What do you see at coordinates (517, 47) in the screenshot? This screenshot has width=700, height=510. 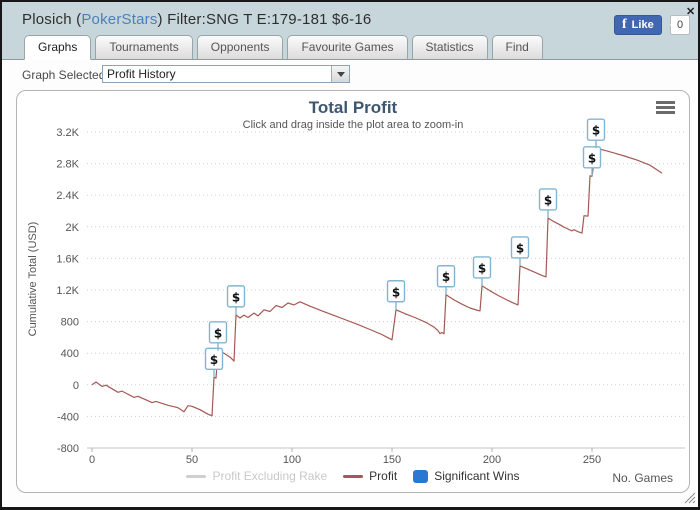 I see `tab-find: Find` at bounding box center [517, 47].